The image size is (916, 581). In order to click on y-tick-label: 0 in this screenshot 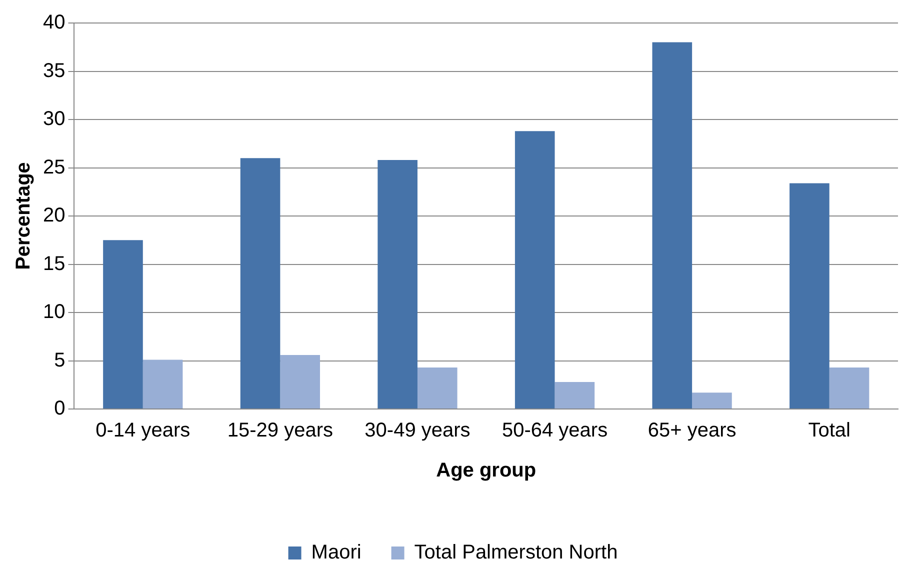, I will do `click(60, 409)`.